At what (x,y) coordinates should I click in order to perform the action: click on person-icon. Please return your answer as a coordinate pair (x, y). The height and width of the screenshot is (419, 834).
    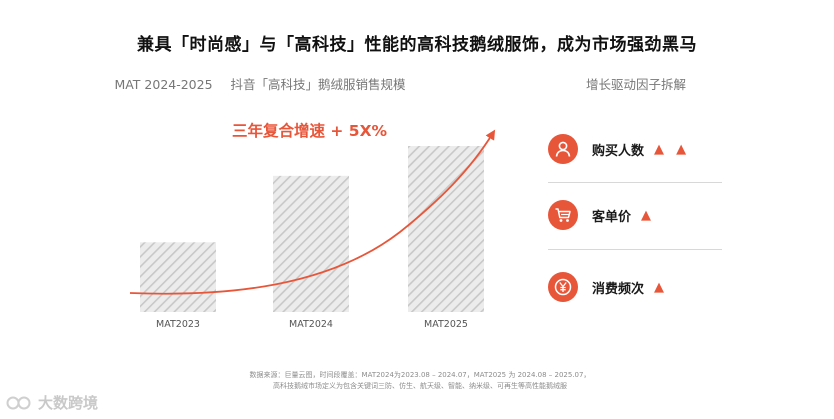
    Looking at the image, I should click on (563, 149).